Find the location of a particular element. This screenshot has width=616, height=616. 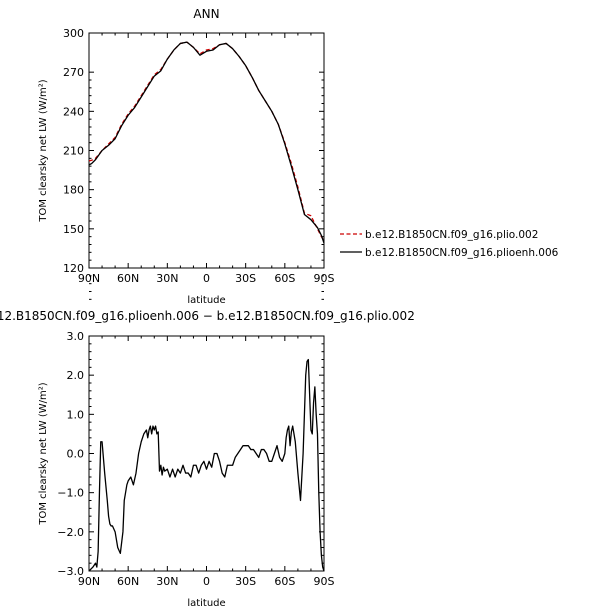

y-tick-label: −2.0 is located at coordinates (70, 532).